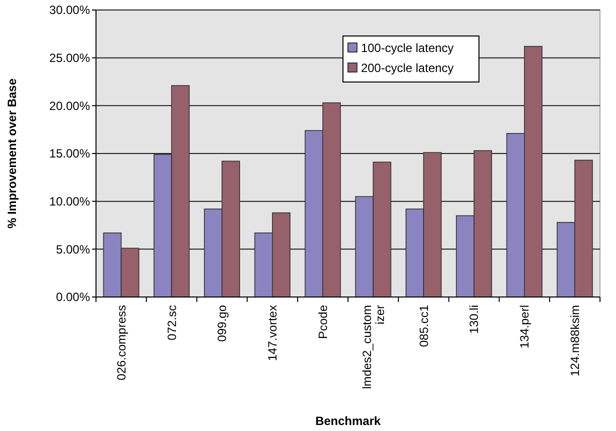 This screenshot has height=431, width=616. Describe the element at coordinates (474, 319) in the screenshot. I see `x-tick-label: 130.li` at that location.